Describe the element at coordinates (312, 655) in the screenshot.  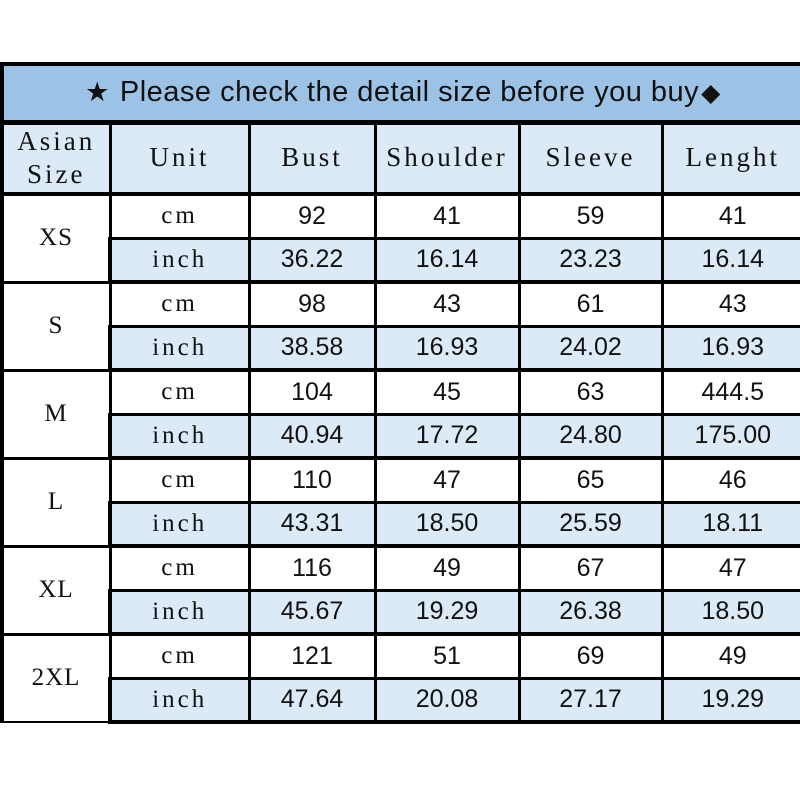
I see `measurement-value: 121` at that location.